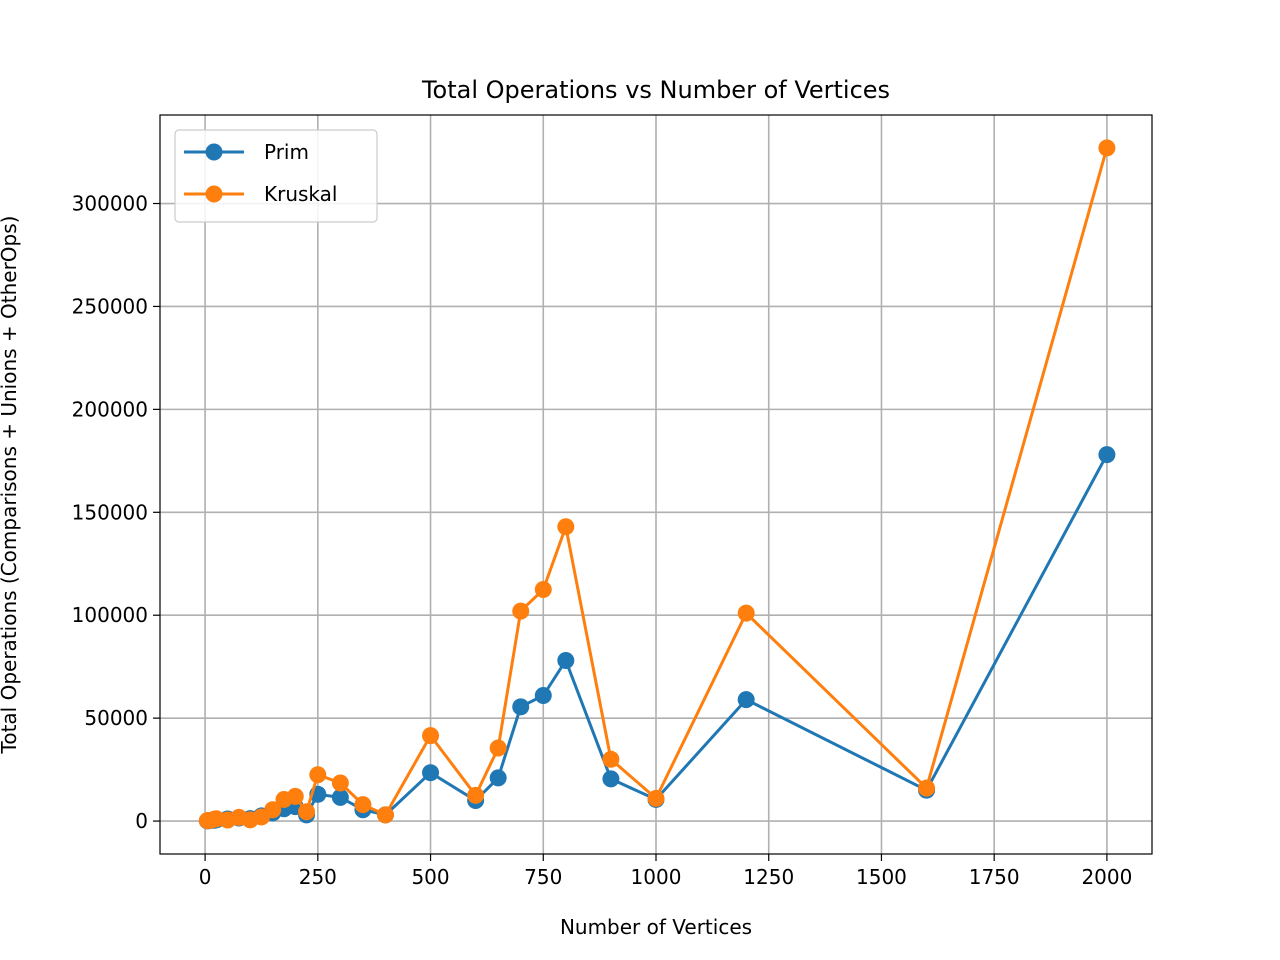 Image resolution: width=1280 pixels, height=960 pixels. Describe the element at coordinates (110, 204) in the screenshot. I see `y-tick-label: 300000` at that location.